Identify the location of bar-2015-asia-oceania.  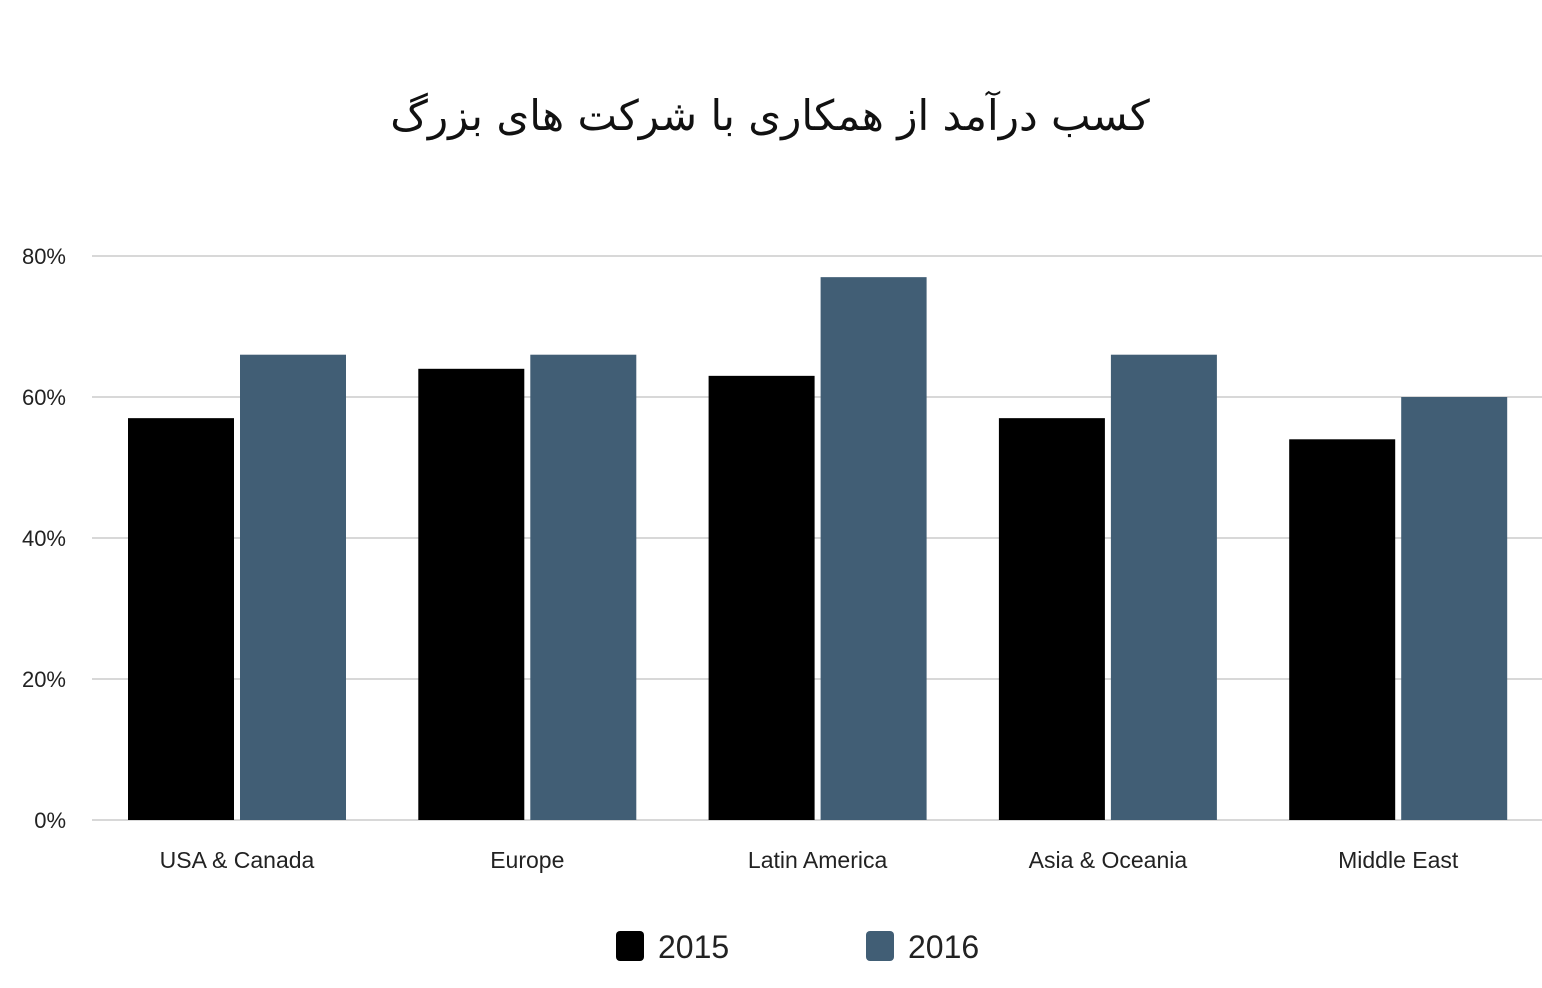
(1051, 619).